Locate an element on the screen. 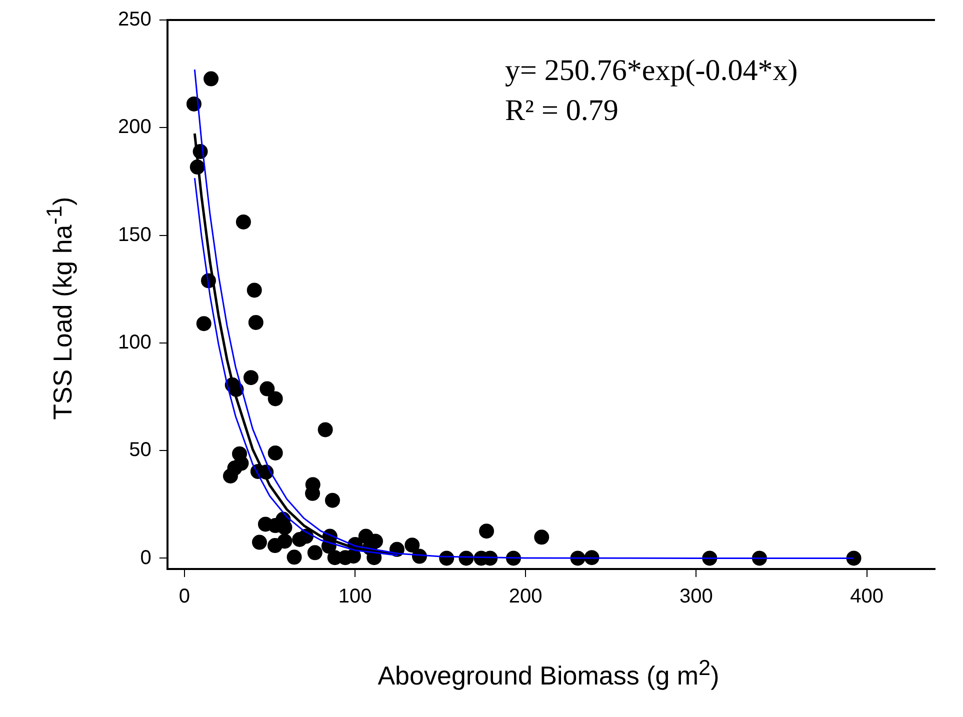 The image size is (963, 717). x-tick-label: 400 is located at coordinates (867, 597).